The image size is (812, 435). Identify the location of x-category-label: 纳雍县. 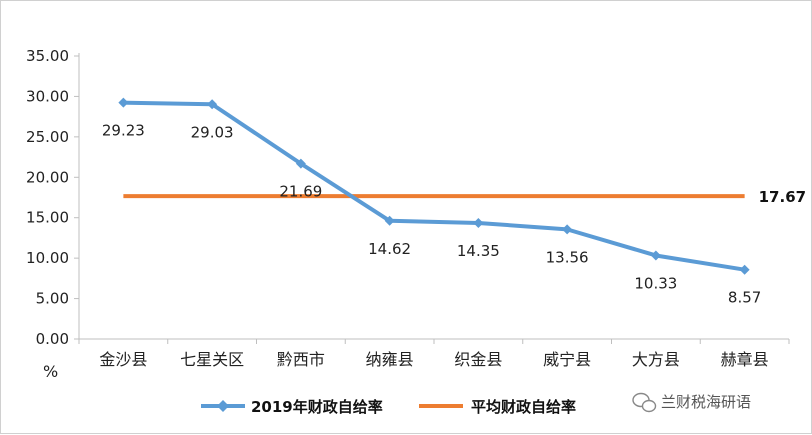
(390, 359).